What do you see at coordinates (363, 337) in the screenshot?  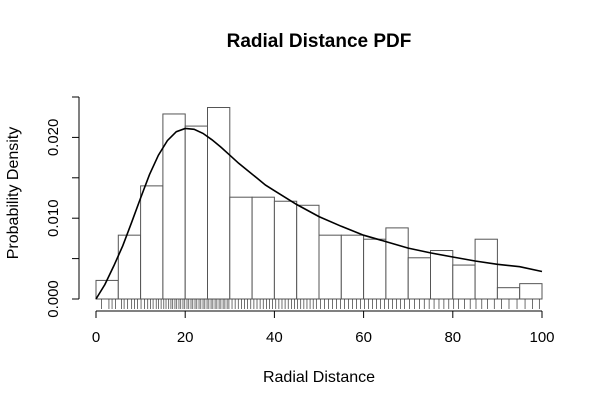 I see `x-tick-label: 60` at bounding box center [363, 337].